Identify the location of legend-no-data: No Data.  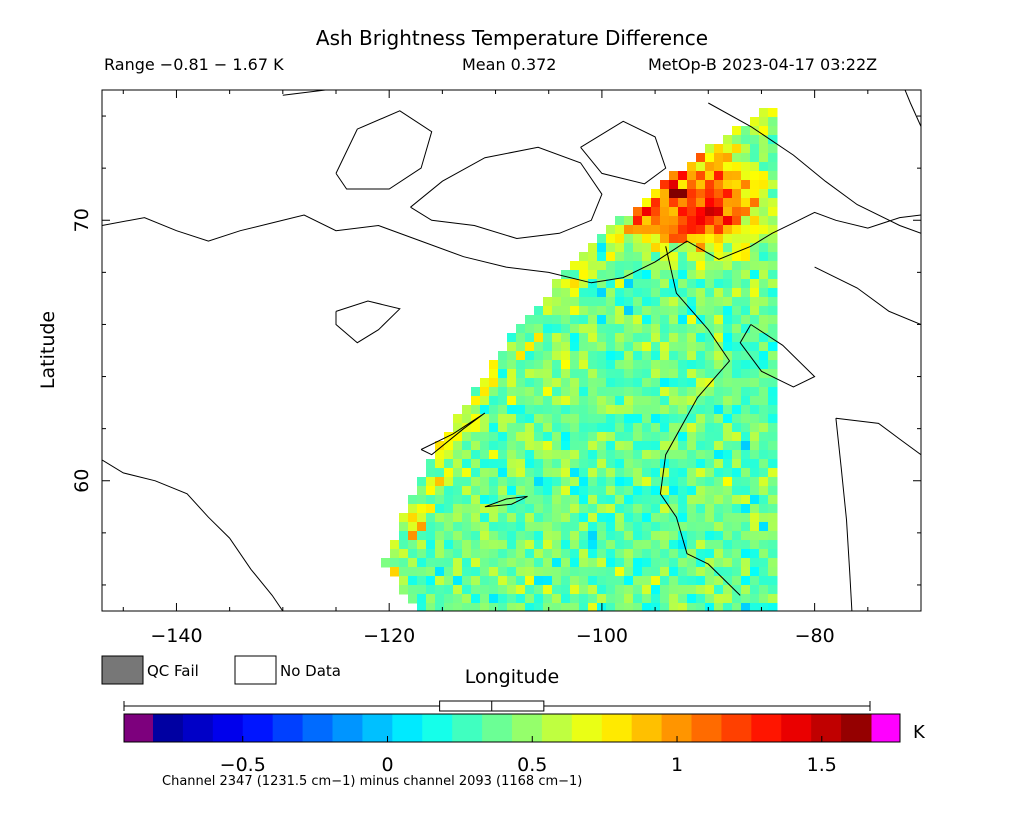
(287, 670).